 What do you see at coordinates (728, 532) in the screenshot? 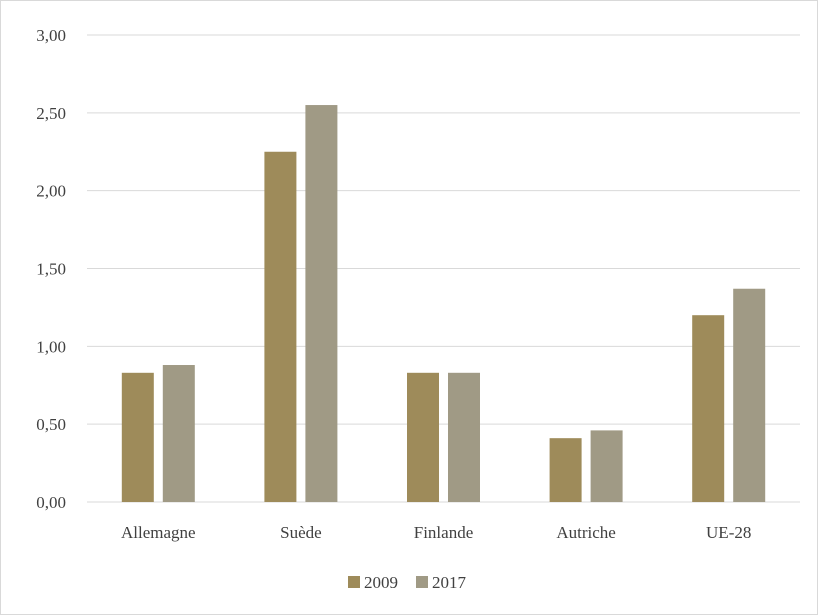
I see `x-tick-label: UE-28` at bounding box center [728, 532].